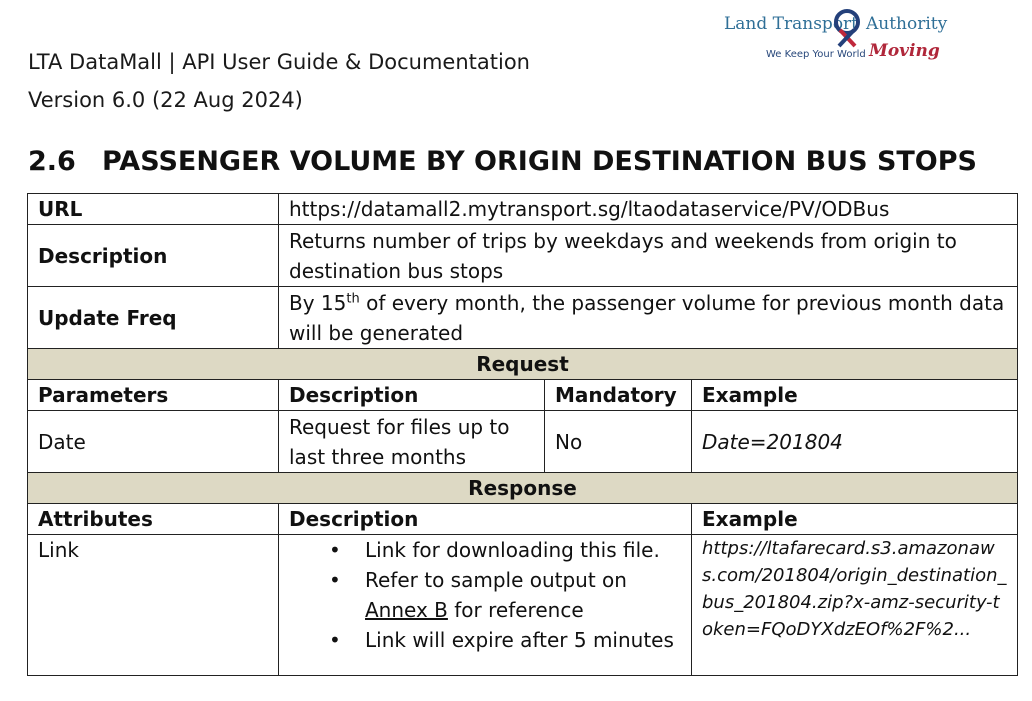  What do you see at coordinates (165, 100) in the screenshot?
I see `document-version: Version 6.0 (22 Aug 2024)` at bounding box center [165, 100].